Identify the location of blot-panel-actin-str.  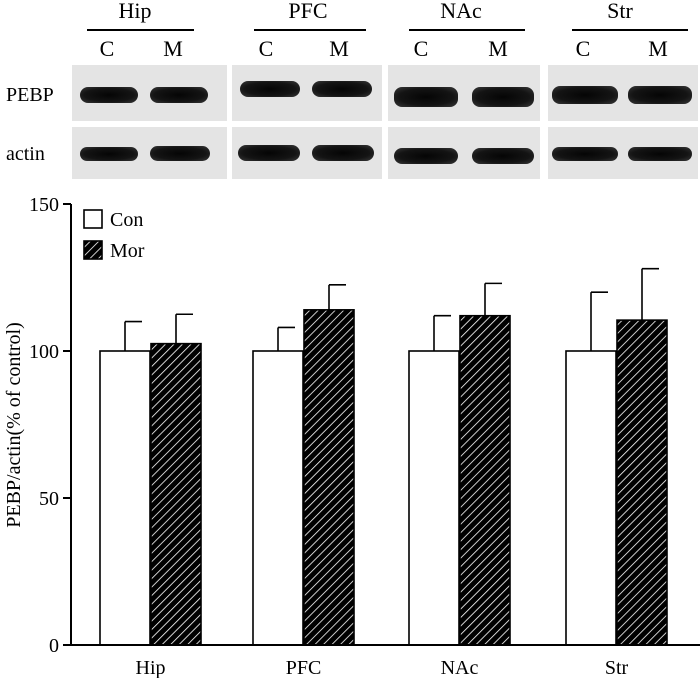
(623, 153).